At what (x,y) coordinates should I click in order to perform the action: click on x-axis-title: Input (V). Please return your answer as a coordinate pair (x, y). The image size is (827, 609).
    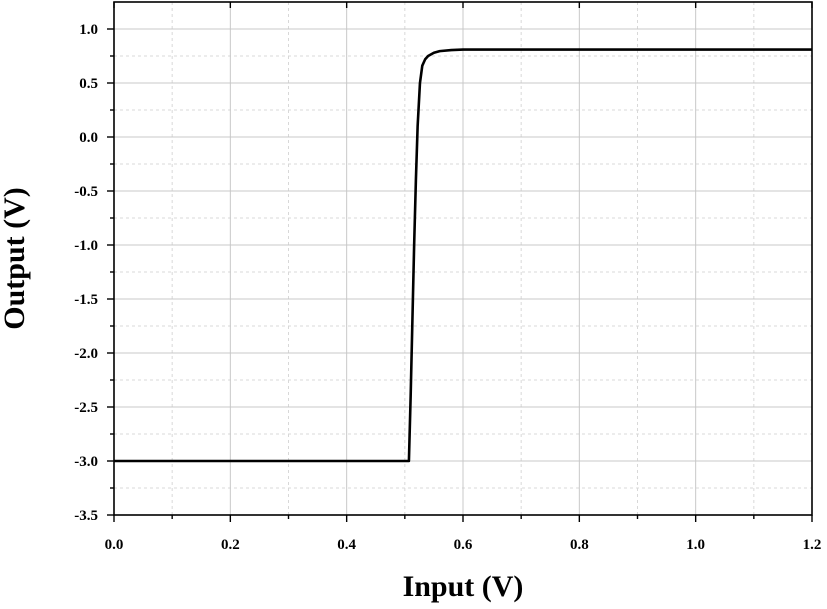
    Looking at the image, I should click on (463, 586).